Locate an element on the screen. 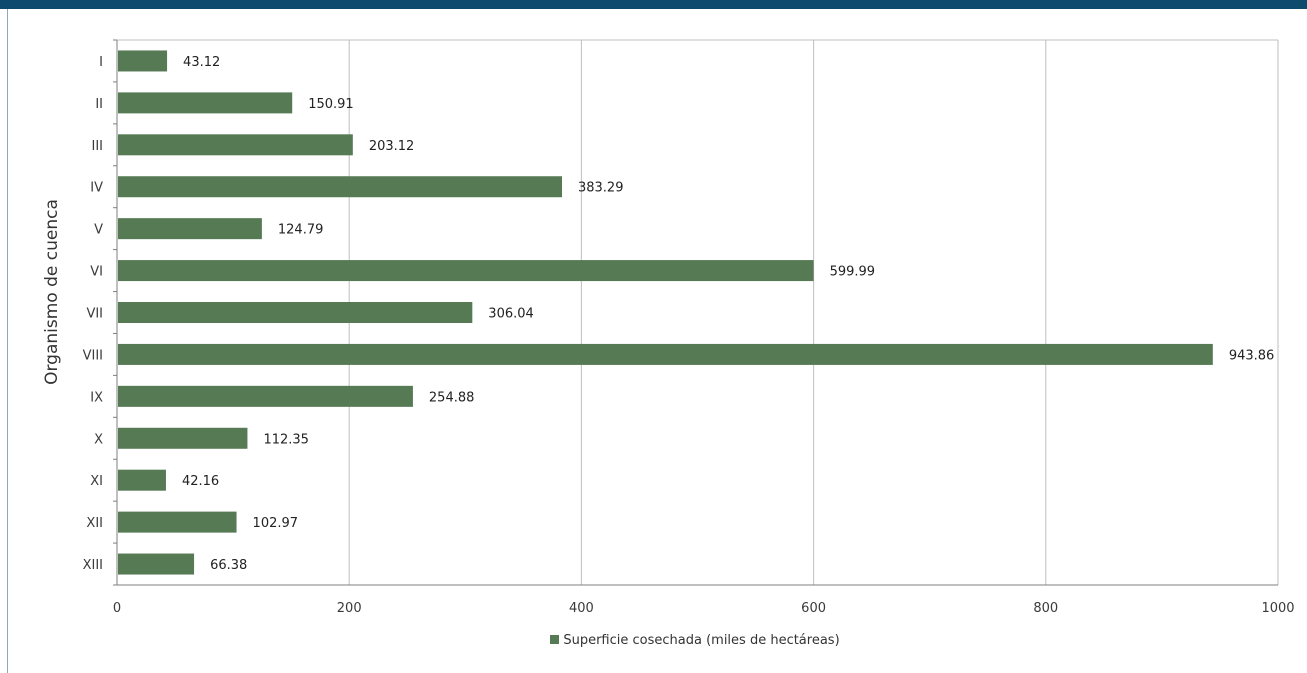 This screenshot has width=1307, height=673. category-label-I: I is located at coordinates (101, 62).